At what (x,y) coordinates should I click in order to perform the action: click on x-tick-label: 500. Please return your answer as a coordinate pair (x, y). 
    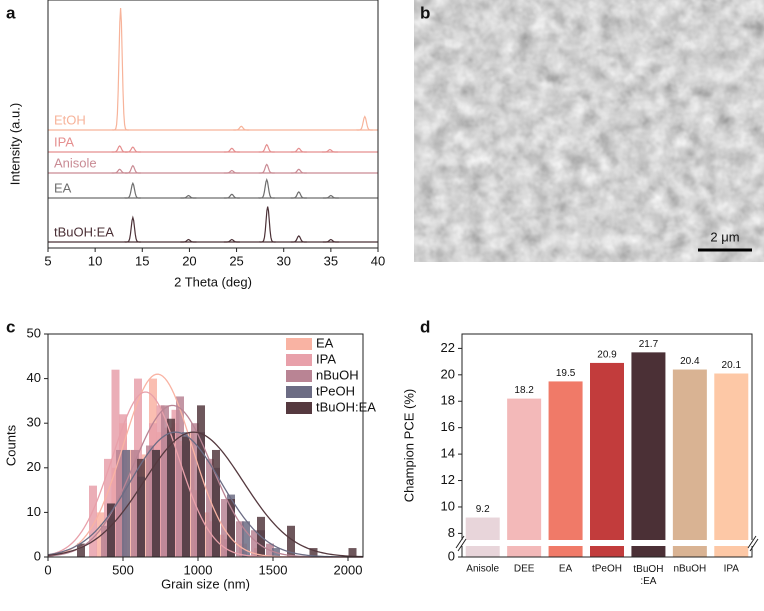
    Looking at the image, I should click on (123, 569).